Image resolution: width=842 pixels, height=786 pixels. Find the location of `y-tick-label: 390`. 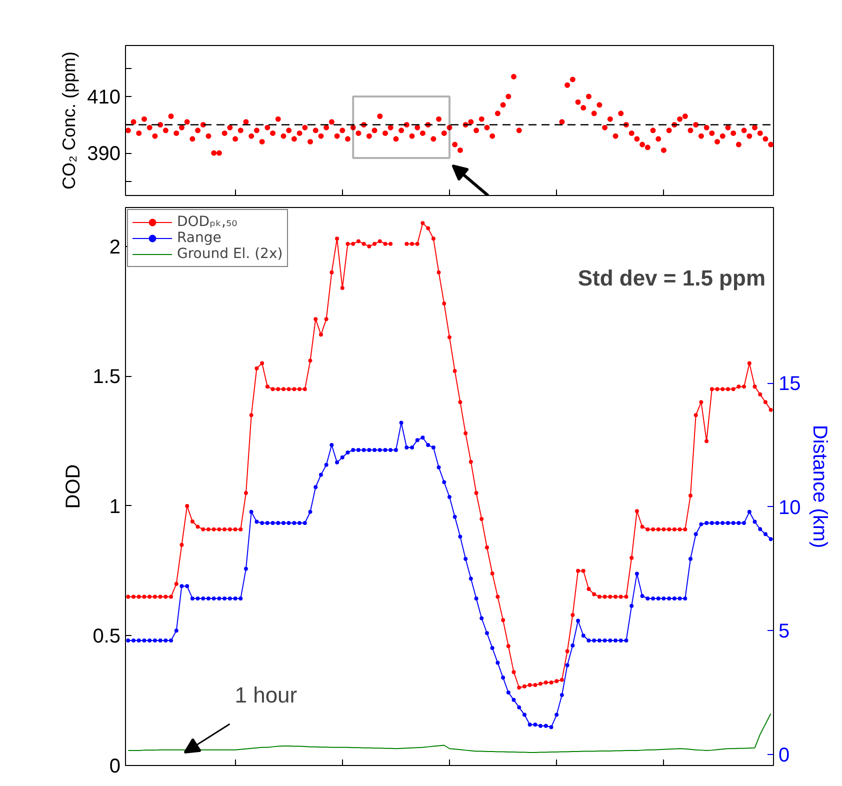

y-tick-label: 390 is located at coordinates (104, 154).